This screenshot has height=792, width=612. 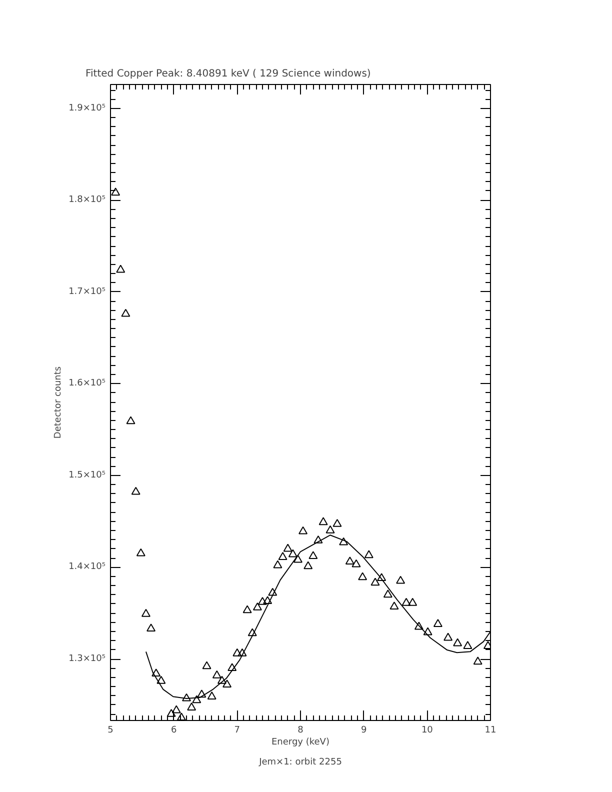 I want to click on x-tick-label: 11, so click(x=490, y=731).